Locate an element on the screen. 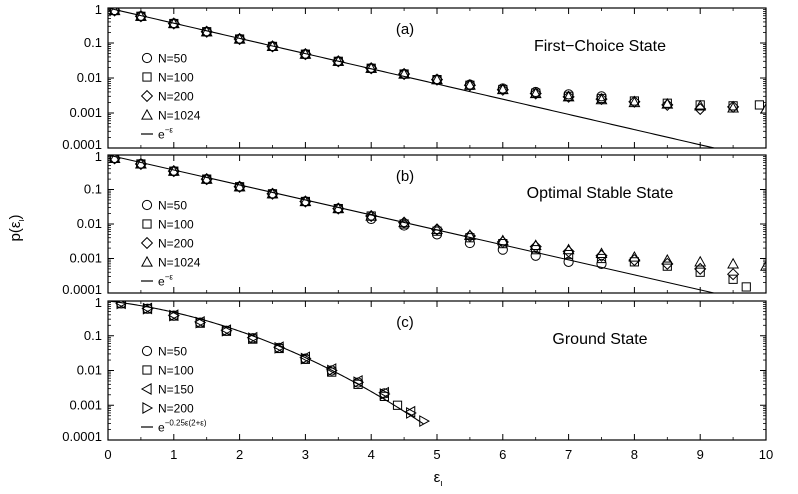 The width and height of the screenshot is (798, 494). x-tick-label: 8 is located at coordinates (634, 454).